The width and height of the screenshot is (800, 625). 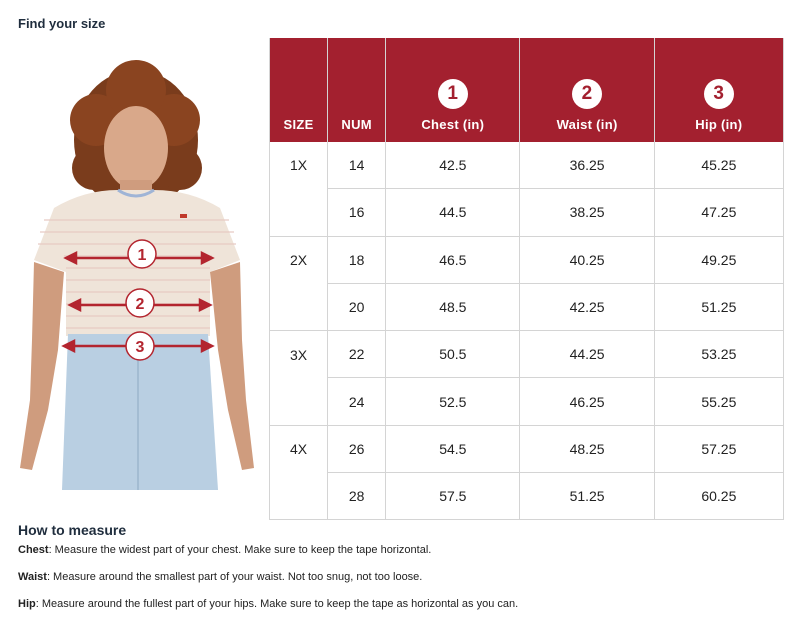 I want to click on cell-num: 24, so click(x=357, y=401).